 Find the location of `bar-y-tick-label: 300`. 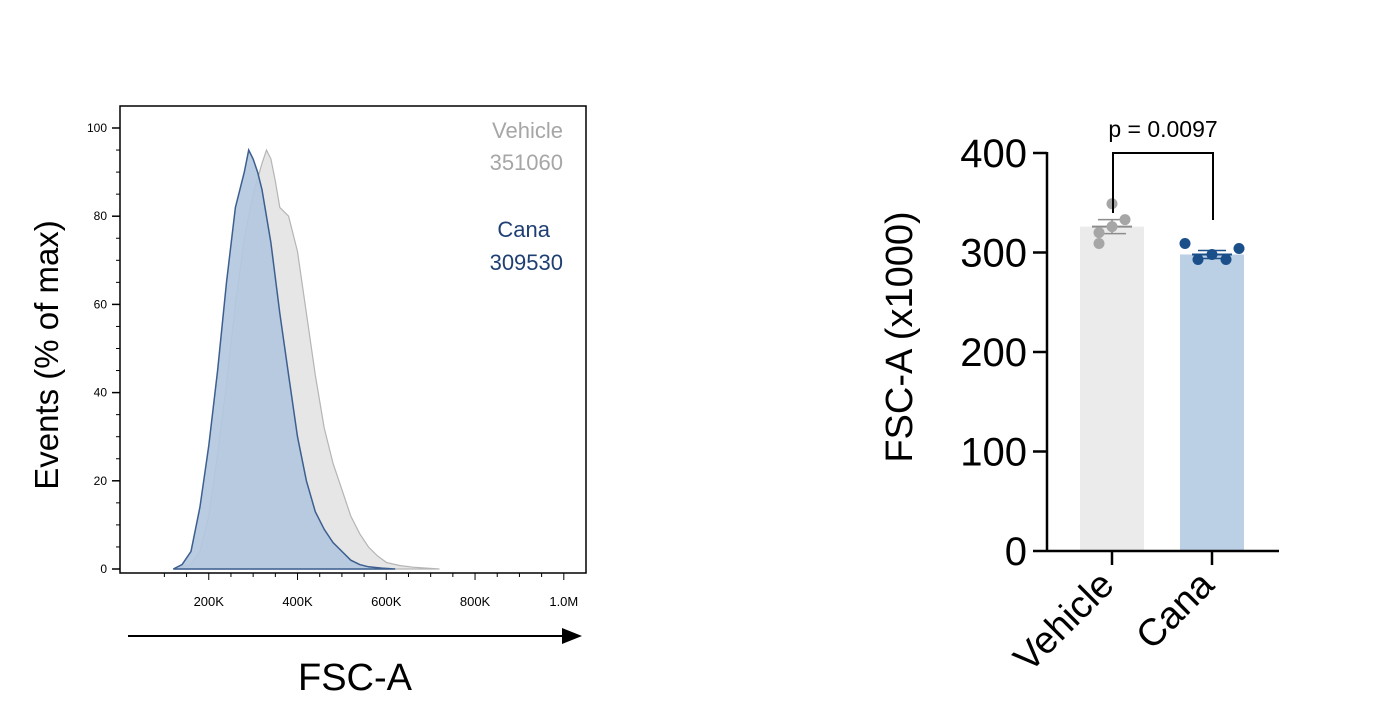

bar-y-tick-label: 300 is located at coordinates (993, 254).